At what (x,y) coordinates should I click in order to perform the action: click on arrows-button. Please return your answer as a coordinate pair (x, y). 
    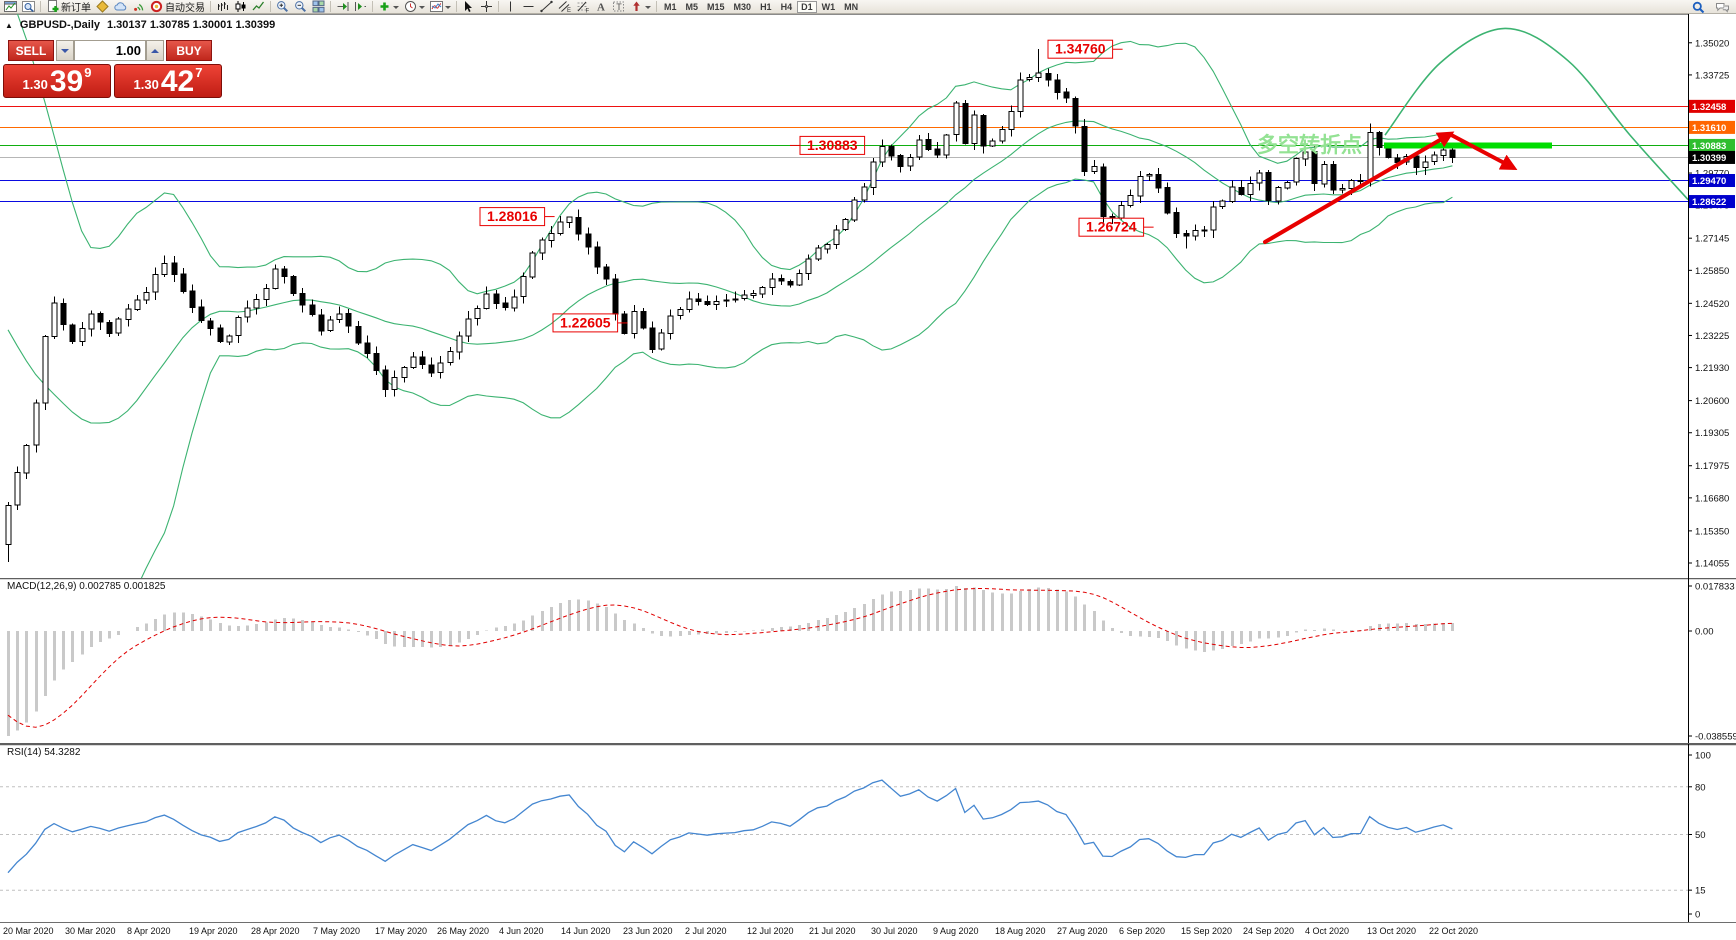
    Looking at the image, I should click on (640, 6).